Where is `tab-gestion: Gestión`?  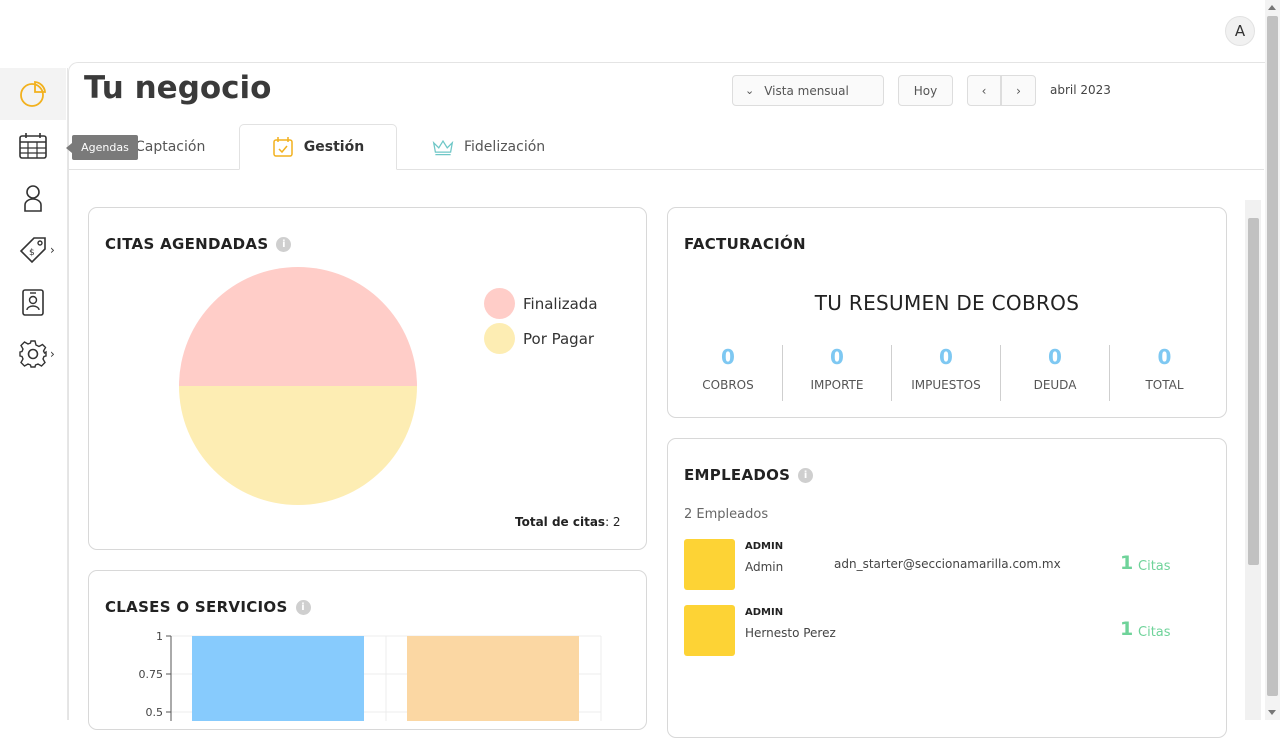
tab-gestion: Gestión is located at coordinates (318, 147).